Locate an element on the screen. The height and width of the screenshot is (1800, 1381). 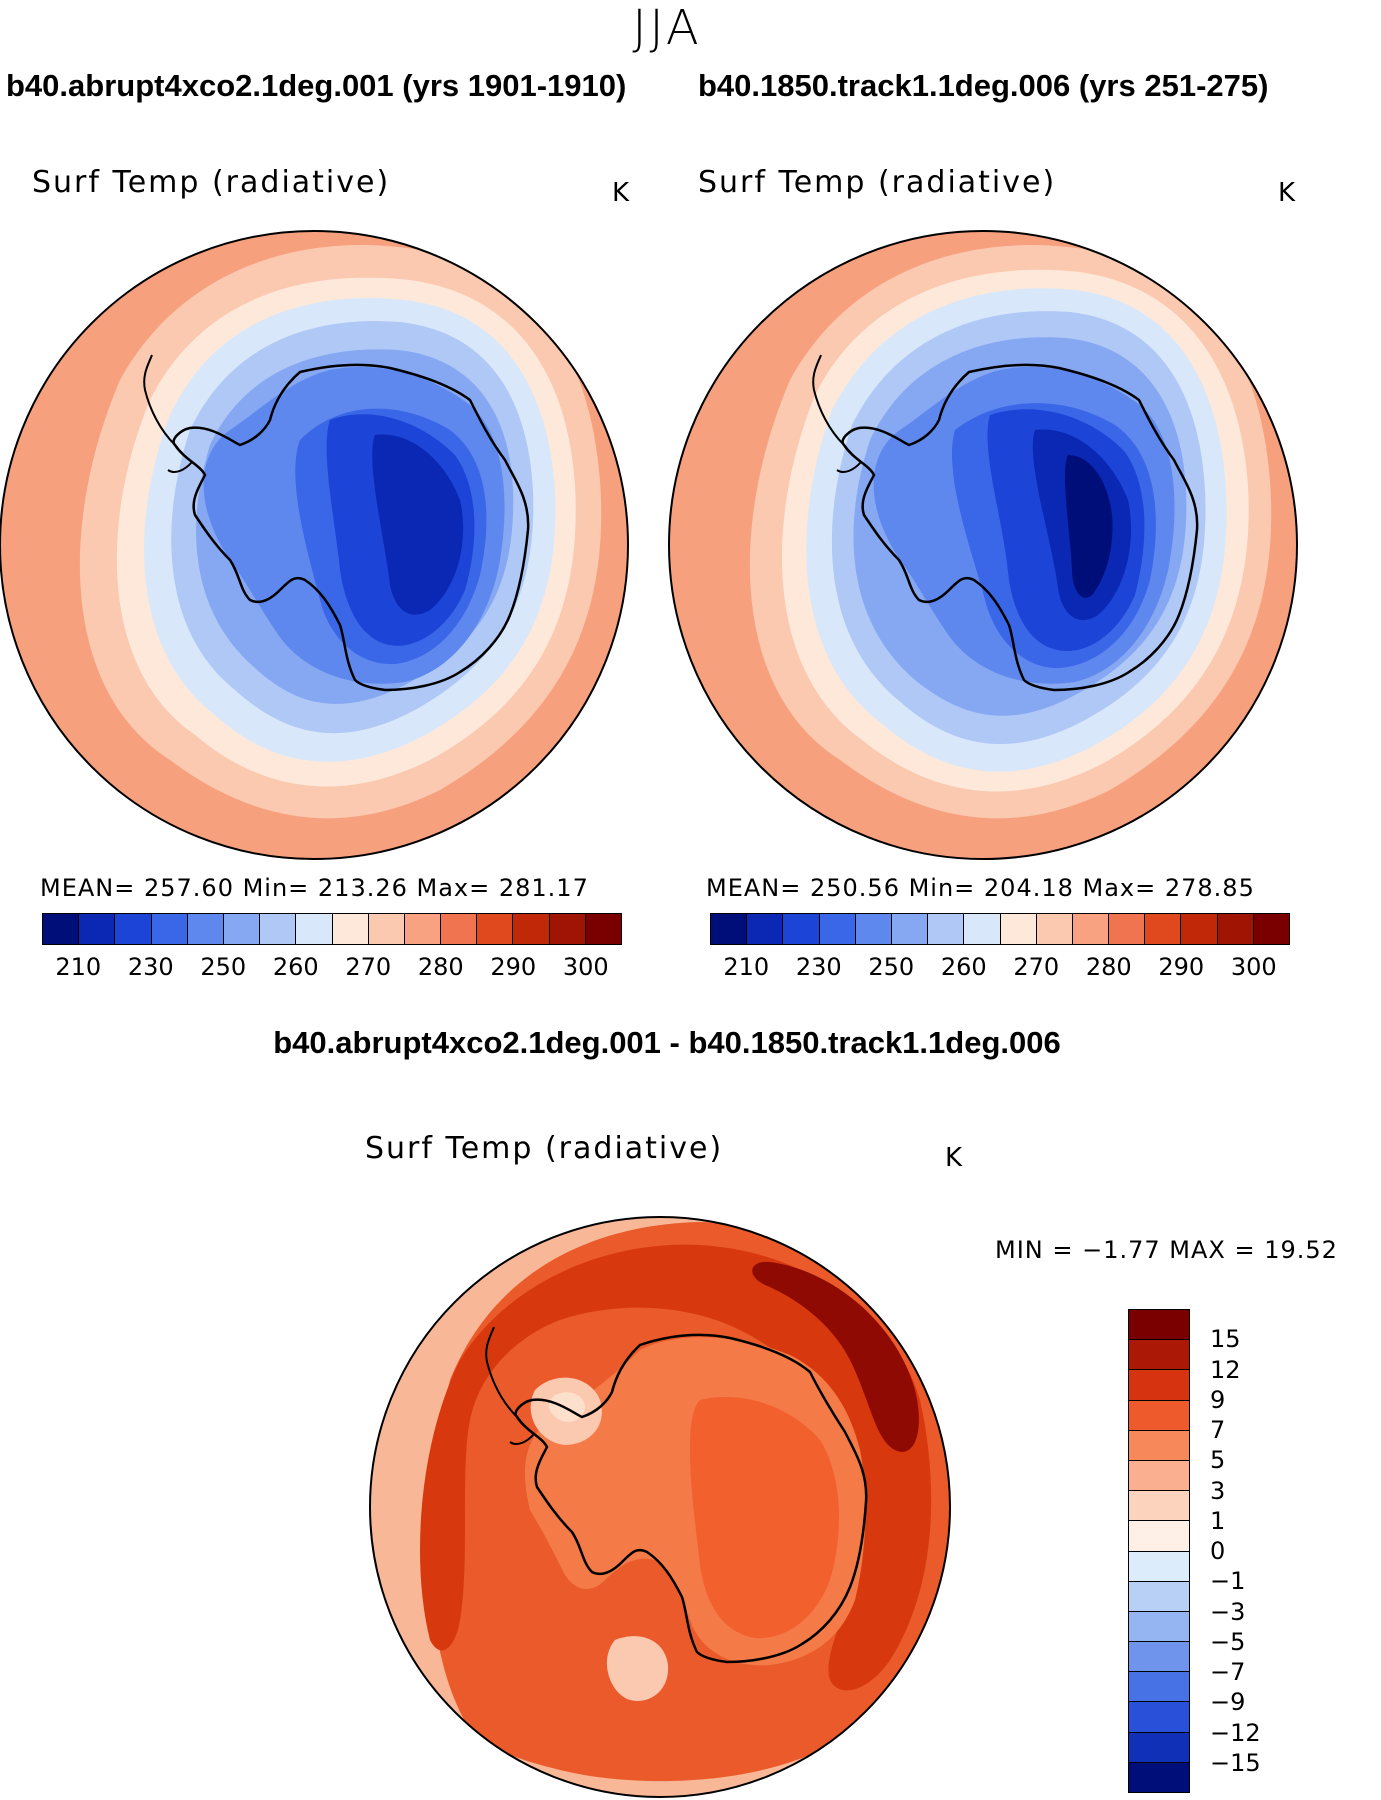
colorbar-difference-tick-label: 3 is located at coordinates (1218, 1490).